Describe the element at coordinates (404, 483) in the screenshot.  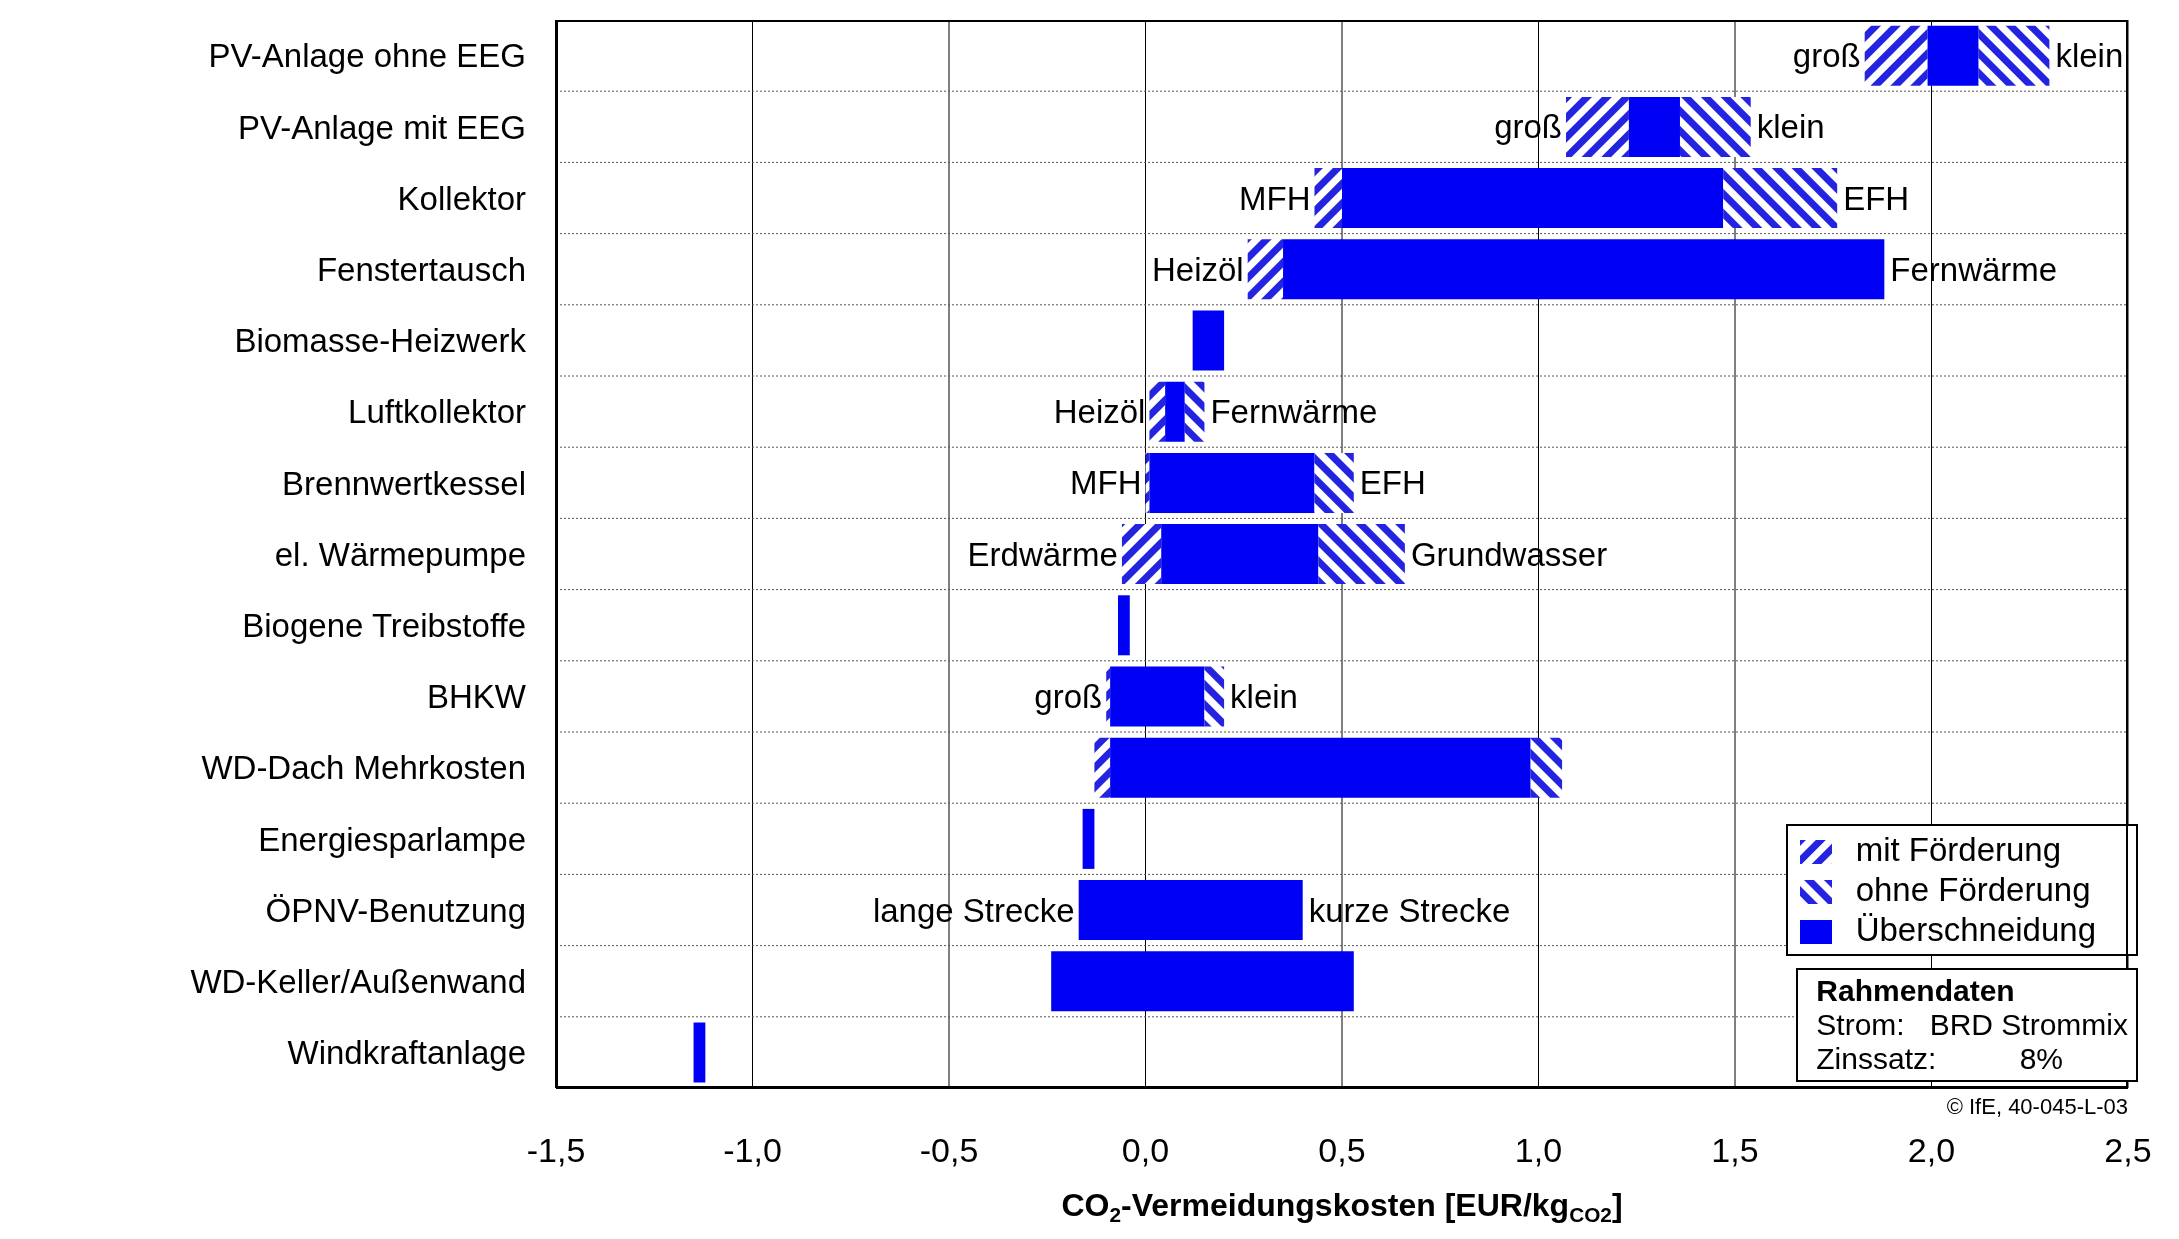
I see `y-tick-label: Brennwertkessel` at that location.